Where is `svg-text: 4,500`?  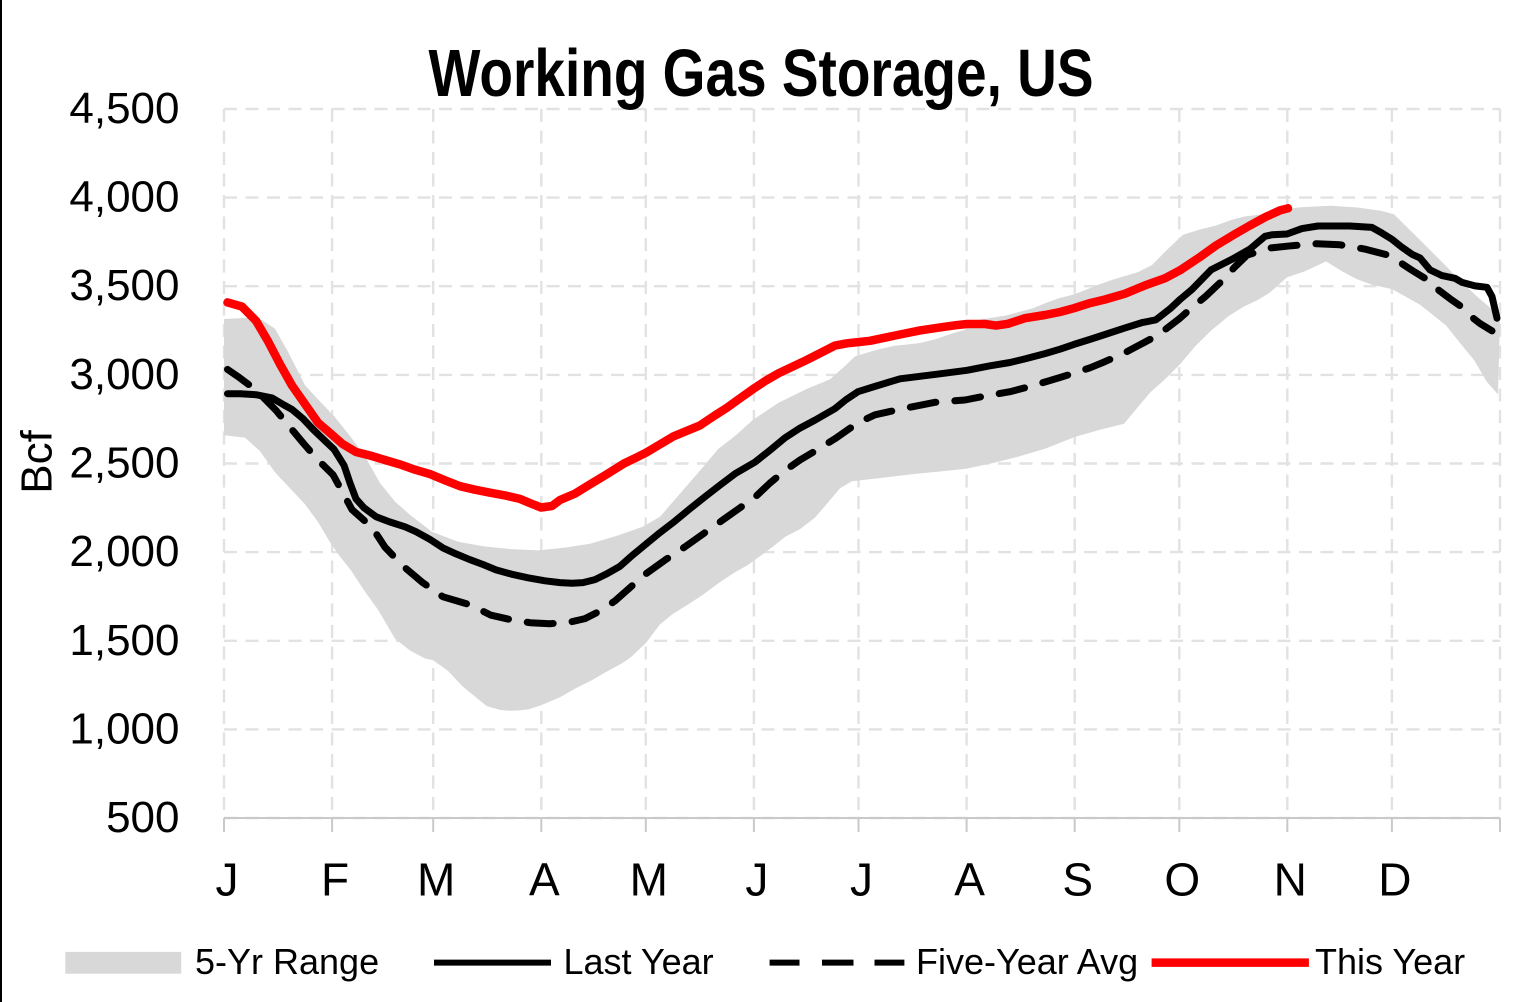 svg-text: 4,500 is located at coordinates (124, 108).